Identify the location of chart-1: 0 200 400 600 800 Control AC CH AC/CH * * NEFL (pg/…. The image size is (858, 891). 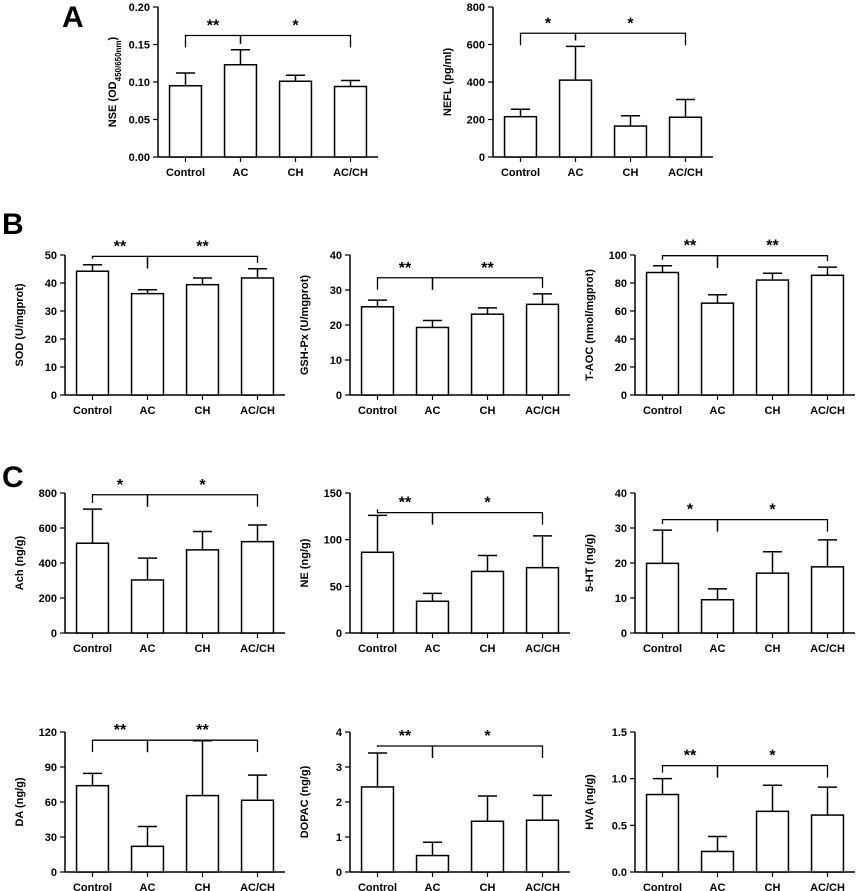
(577, 90).